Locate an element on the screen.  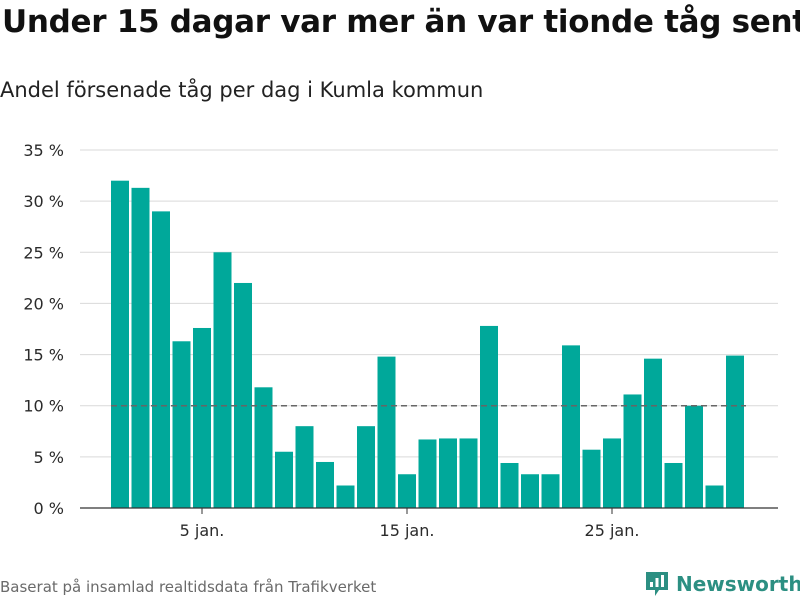
y-tick-label: 5 % is located at coordinates (49, 457).